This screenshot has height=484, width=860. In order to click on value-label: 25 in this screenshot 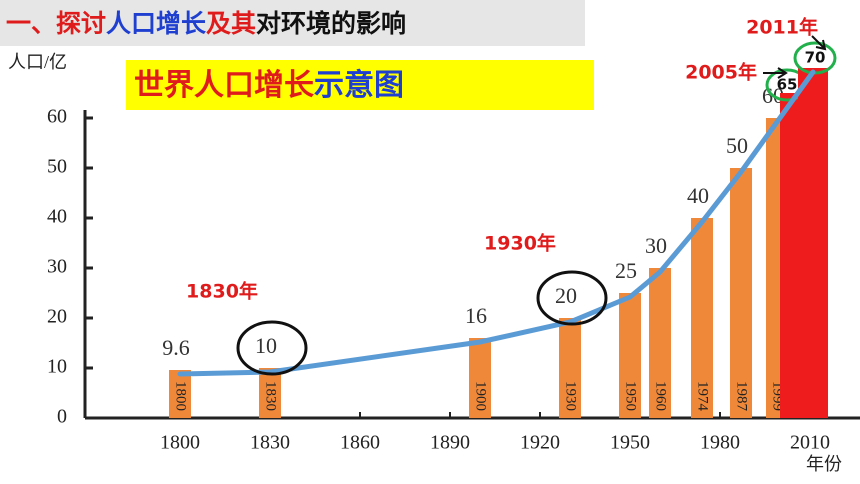, I will do `click(626, 270)`.